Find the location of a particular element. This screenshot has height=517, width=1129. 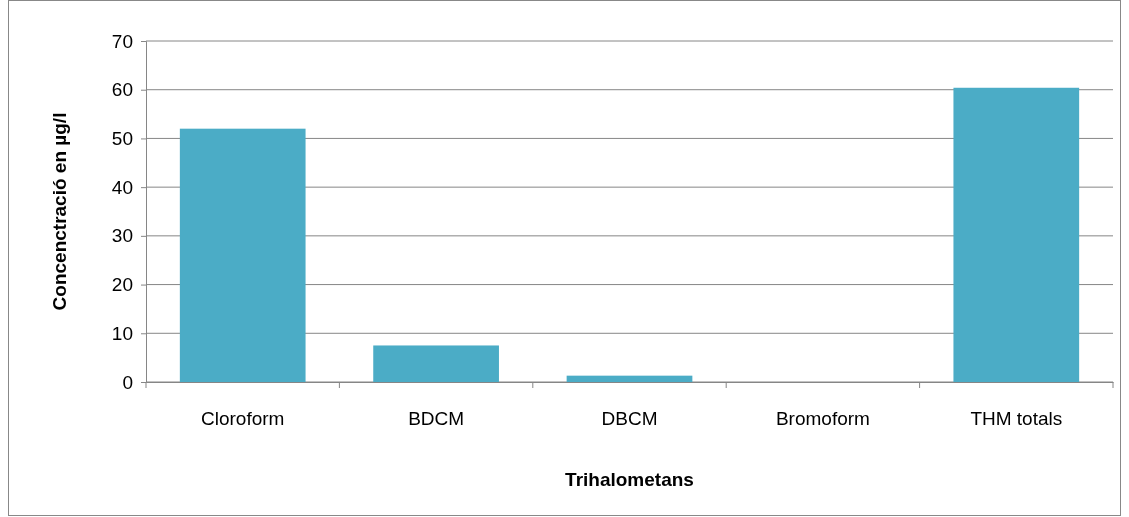

y-tick-label: 60 is located at coordinates (122, 90).